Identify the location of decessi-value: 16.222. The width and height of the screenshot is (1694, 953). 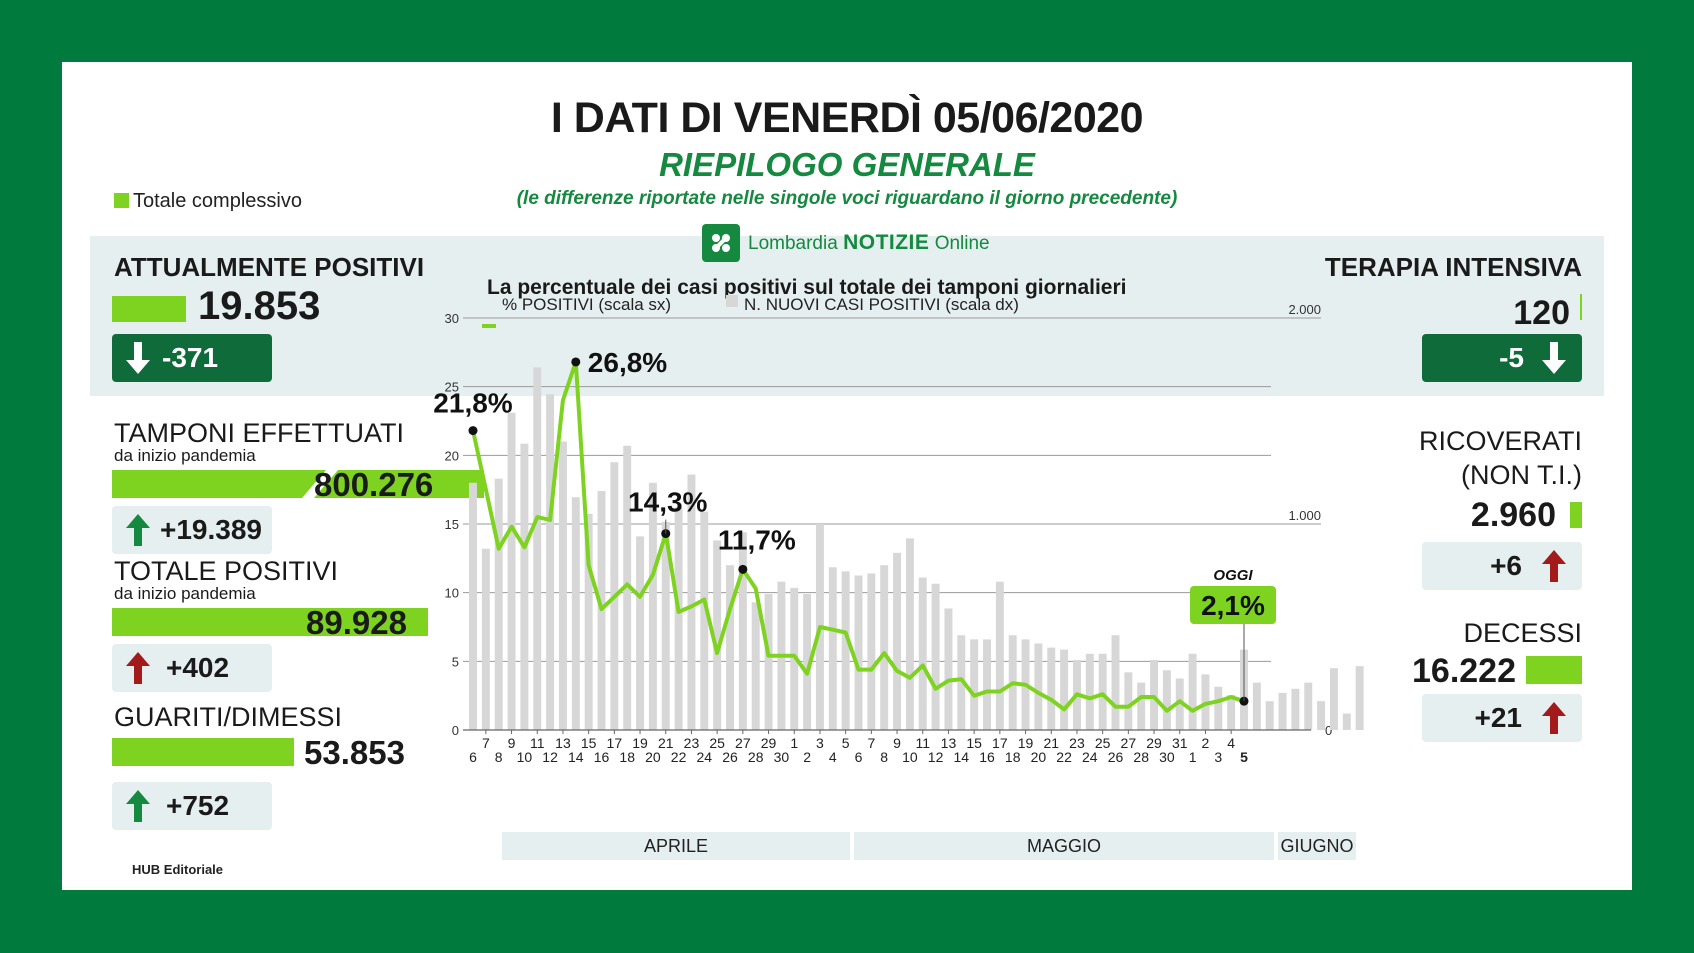
(1464, 671).